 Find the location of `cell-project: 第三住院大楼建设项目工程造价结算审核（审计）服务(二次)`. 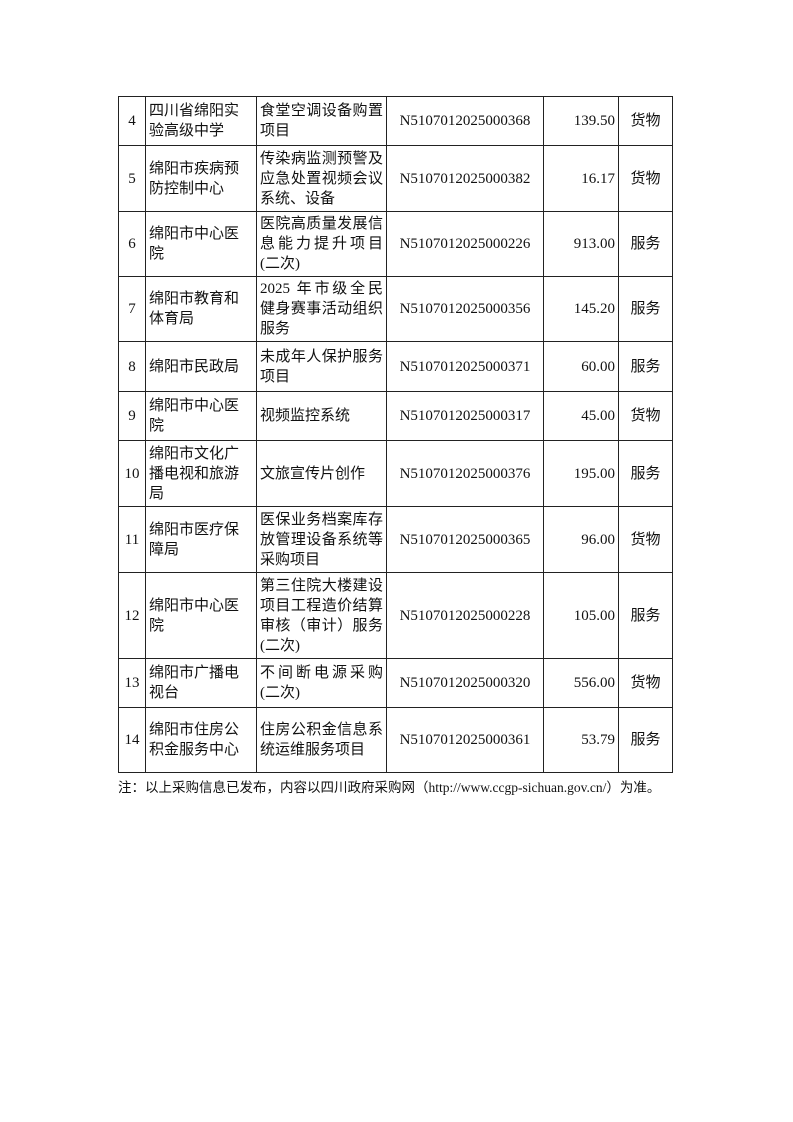

cell-project: 第三住院大楼建设项目工程造价结算审核（审计）服务(二次) is located at coordinates (321, 615).